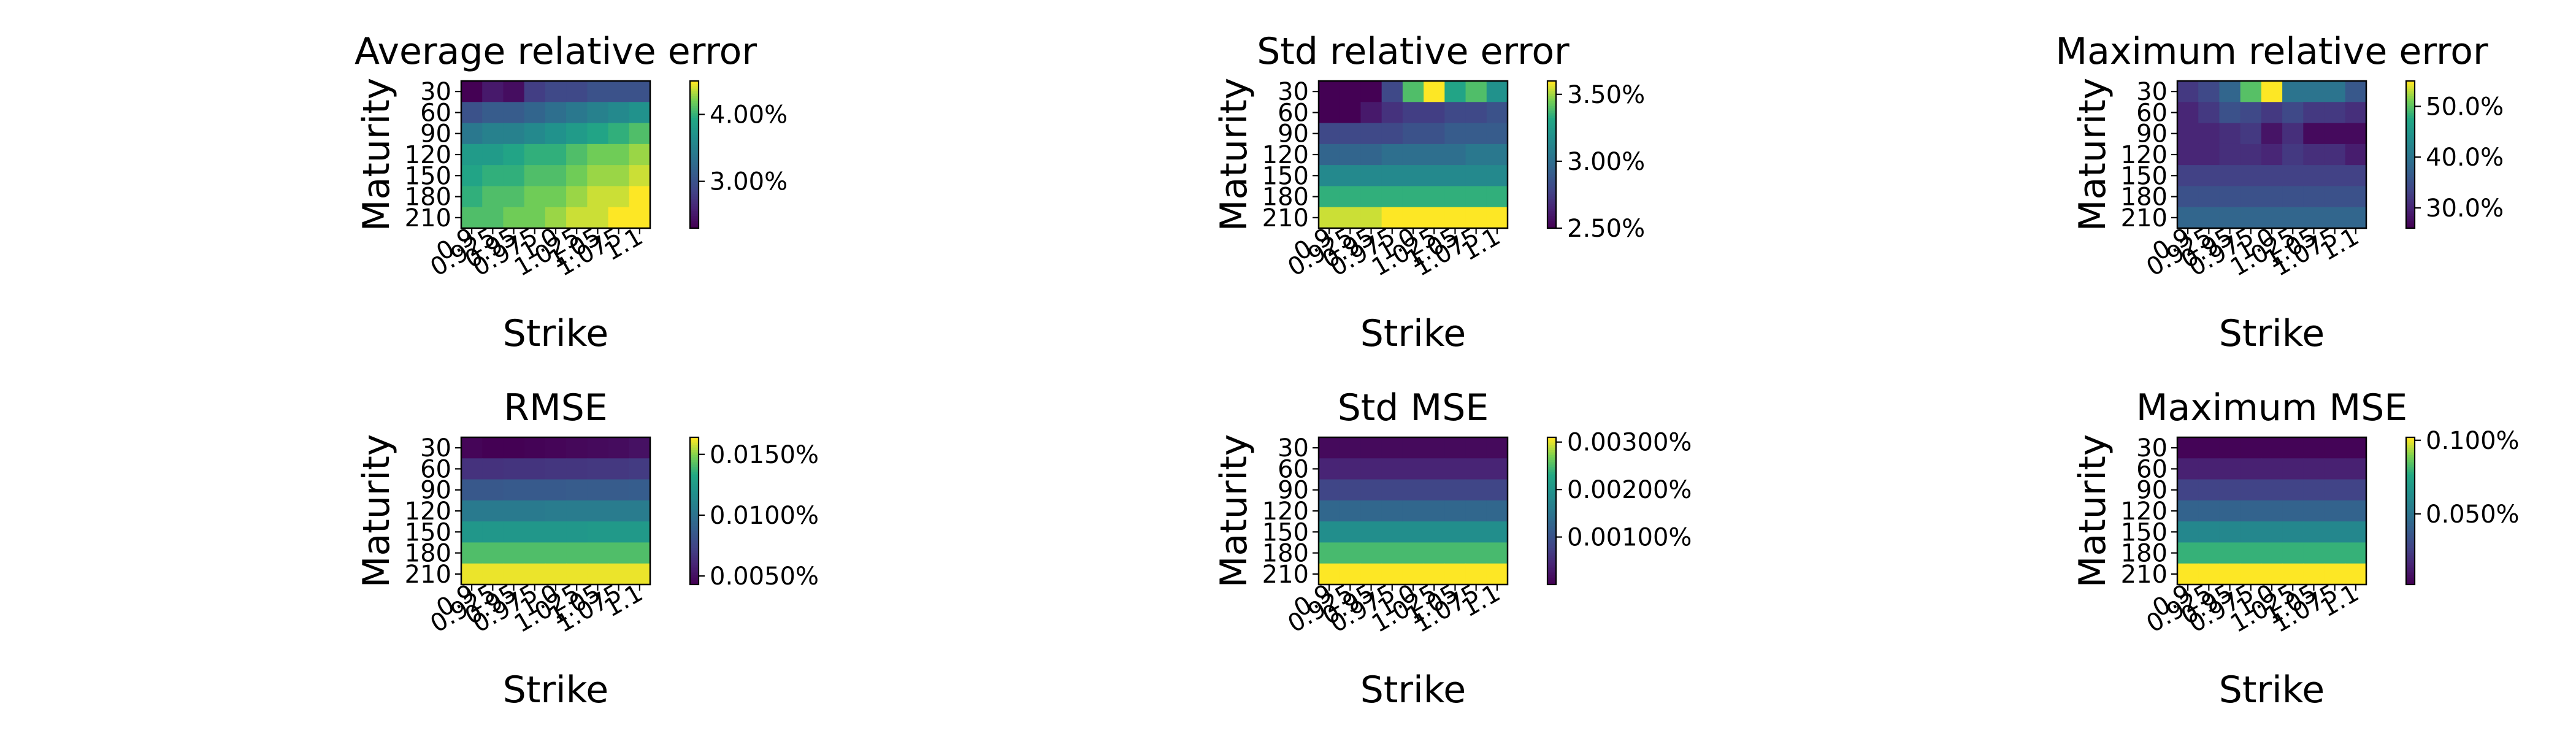 The image size is (2576, 736). What do you see at coordinates (2092, 511) in the screenshot?
I see `y-axis-label: Maturity` at bounding box center [2092, 511].